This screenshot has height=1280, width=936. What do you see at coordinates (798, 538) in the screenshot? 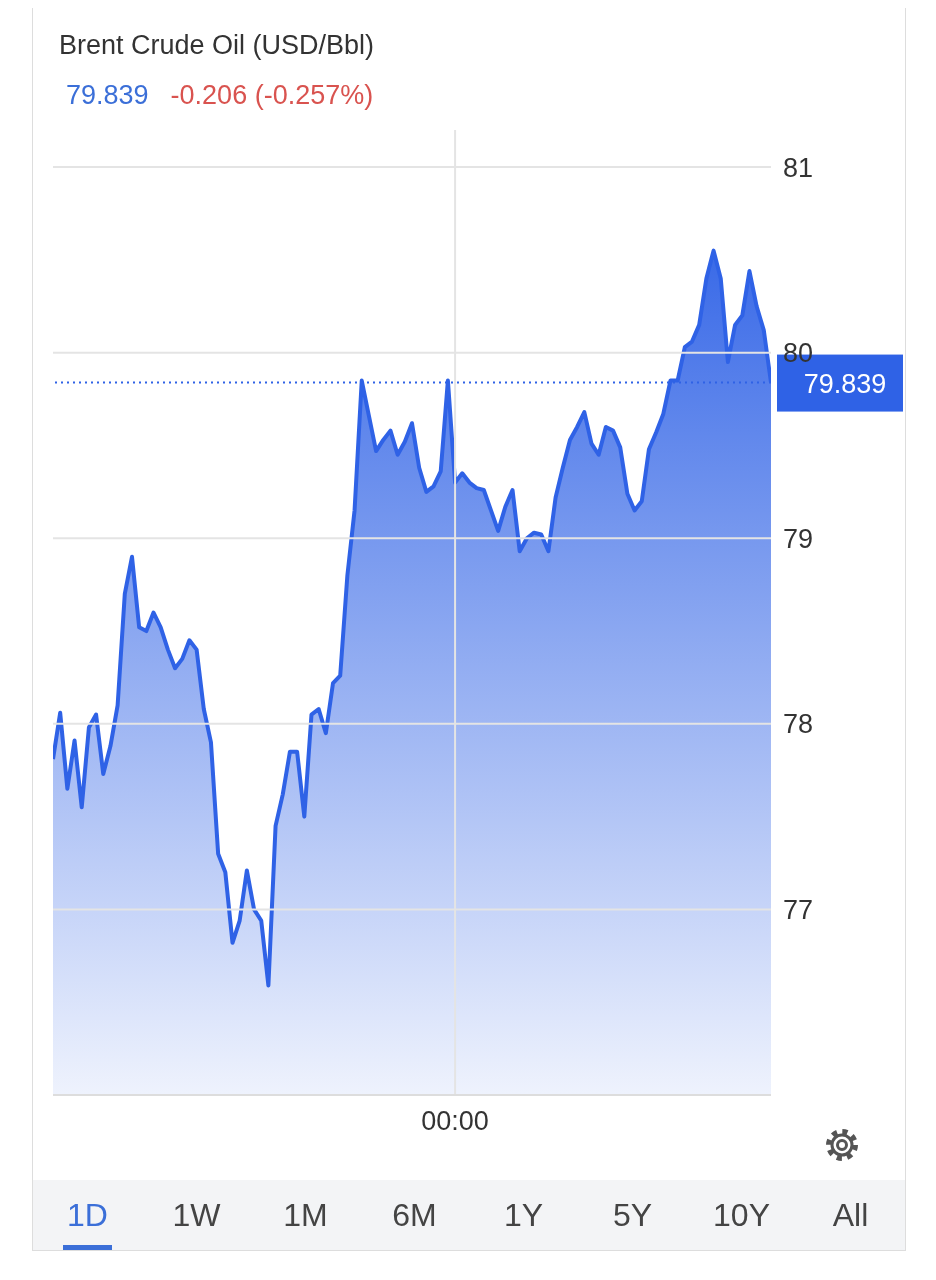
I see `y-tick-label: 79` at bounding box center [798, 538].